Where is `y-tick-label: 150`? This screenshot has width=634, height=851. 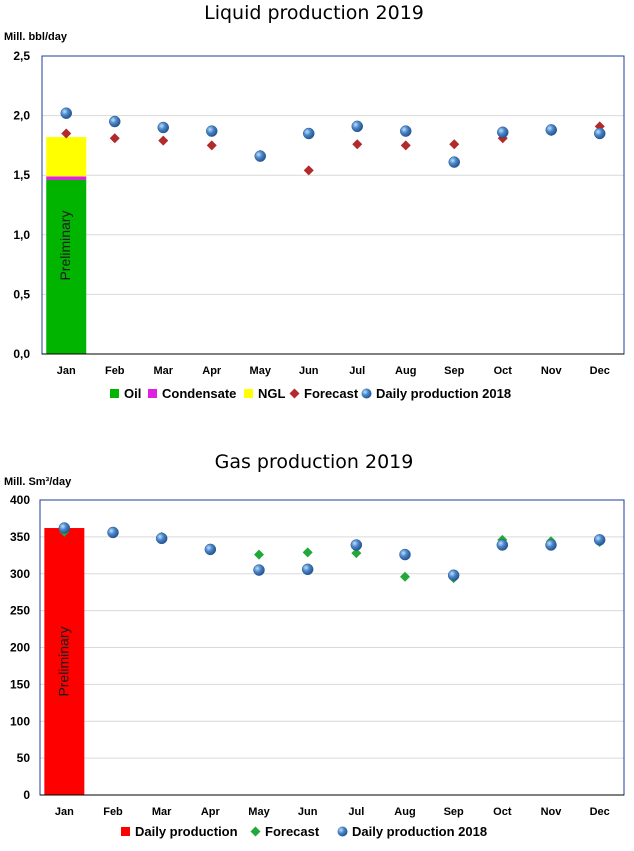 y-tick-label: 150 is located at coordinates (20, 684).